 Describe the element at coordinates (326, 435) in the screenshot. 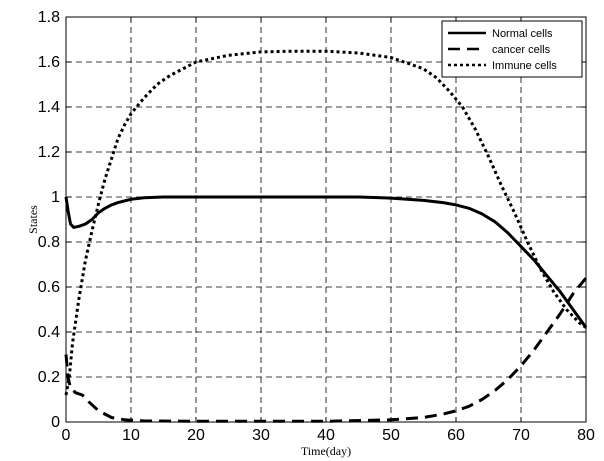

I see `x-tick-label: 40` at that location.